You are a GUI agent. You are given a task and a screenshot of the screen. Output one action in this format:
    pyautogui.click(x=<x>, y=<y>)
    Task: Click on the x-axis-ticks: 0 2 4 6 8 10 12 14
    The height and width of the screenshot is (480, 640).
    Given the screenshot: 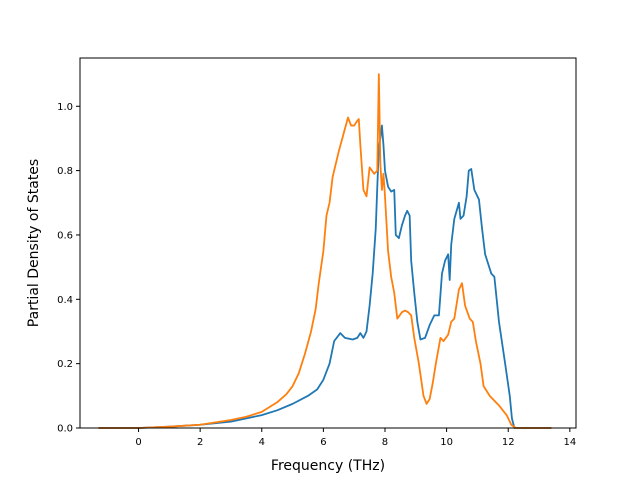 What is the action you would take?
    pyautogui.click(x=355, y=438)
    